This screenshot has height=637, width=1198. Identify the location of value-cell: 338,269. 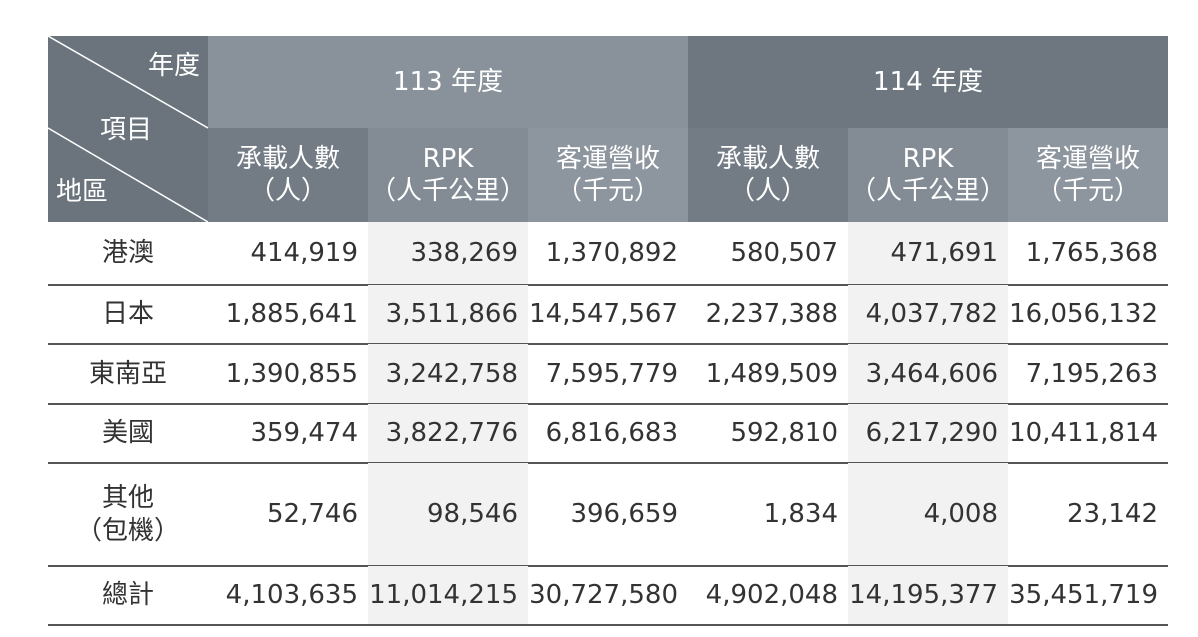
(448, 253).